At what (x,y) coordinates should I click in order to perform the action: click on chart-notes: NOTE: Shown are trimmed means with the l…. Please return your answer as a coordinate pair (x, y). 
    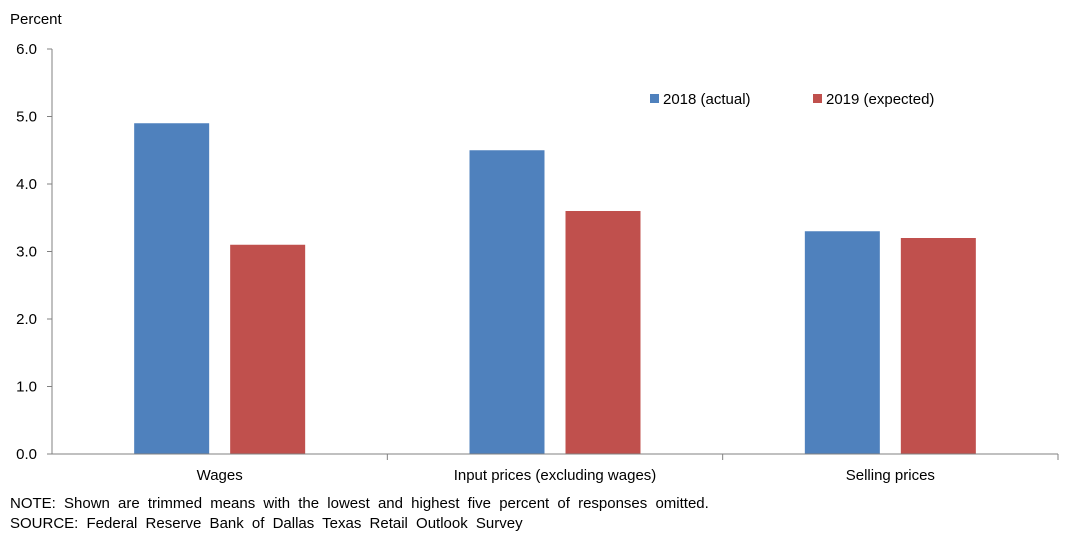
    Looking at the image, I should click on (359, 514).